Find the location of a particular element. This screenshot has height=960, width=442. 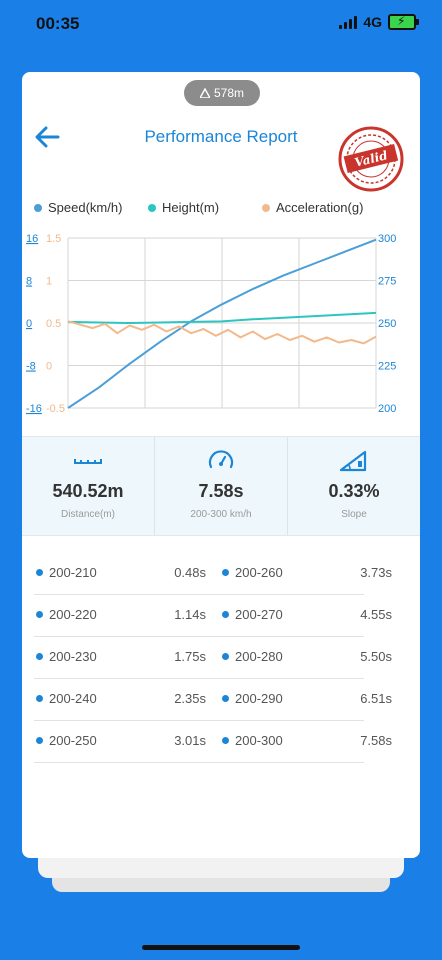

split-label: 200-270 is located at coordinates (259, 614).